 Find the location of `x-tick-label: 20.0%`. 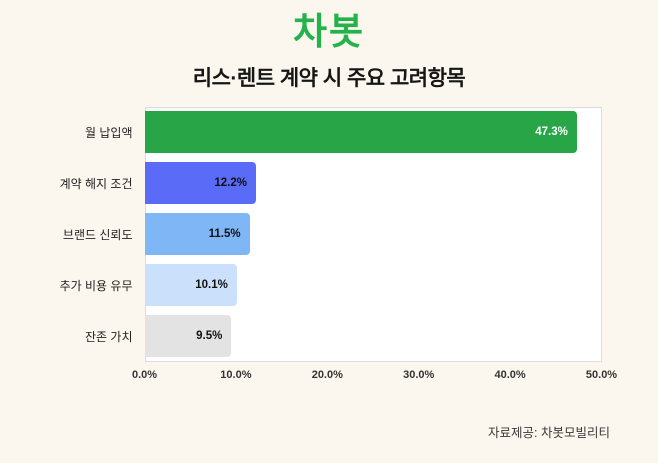

x-tick-label: 20.0% is located at coordinates (327, 374).